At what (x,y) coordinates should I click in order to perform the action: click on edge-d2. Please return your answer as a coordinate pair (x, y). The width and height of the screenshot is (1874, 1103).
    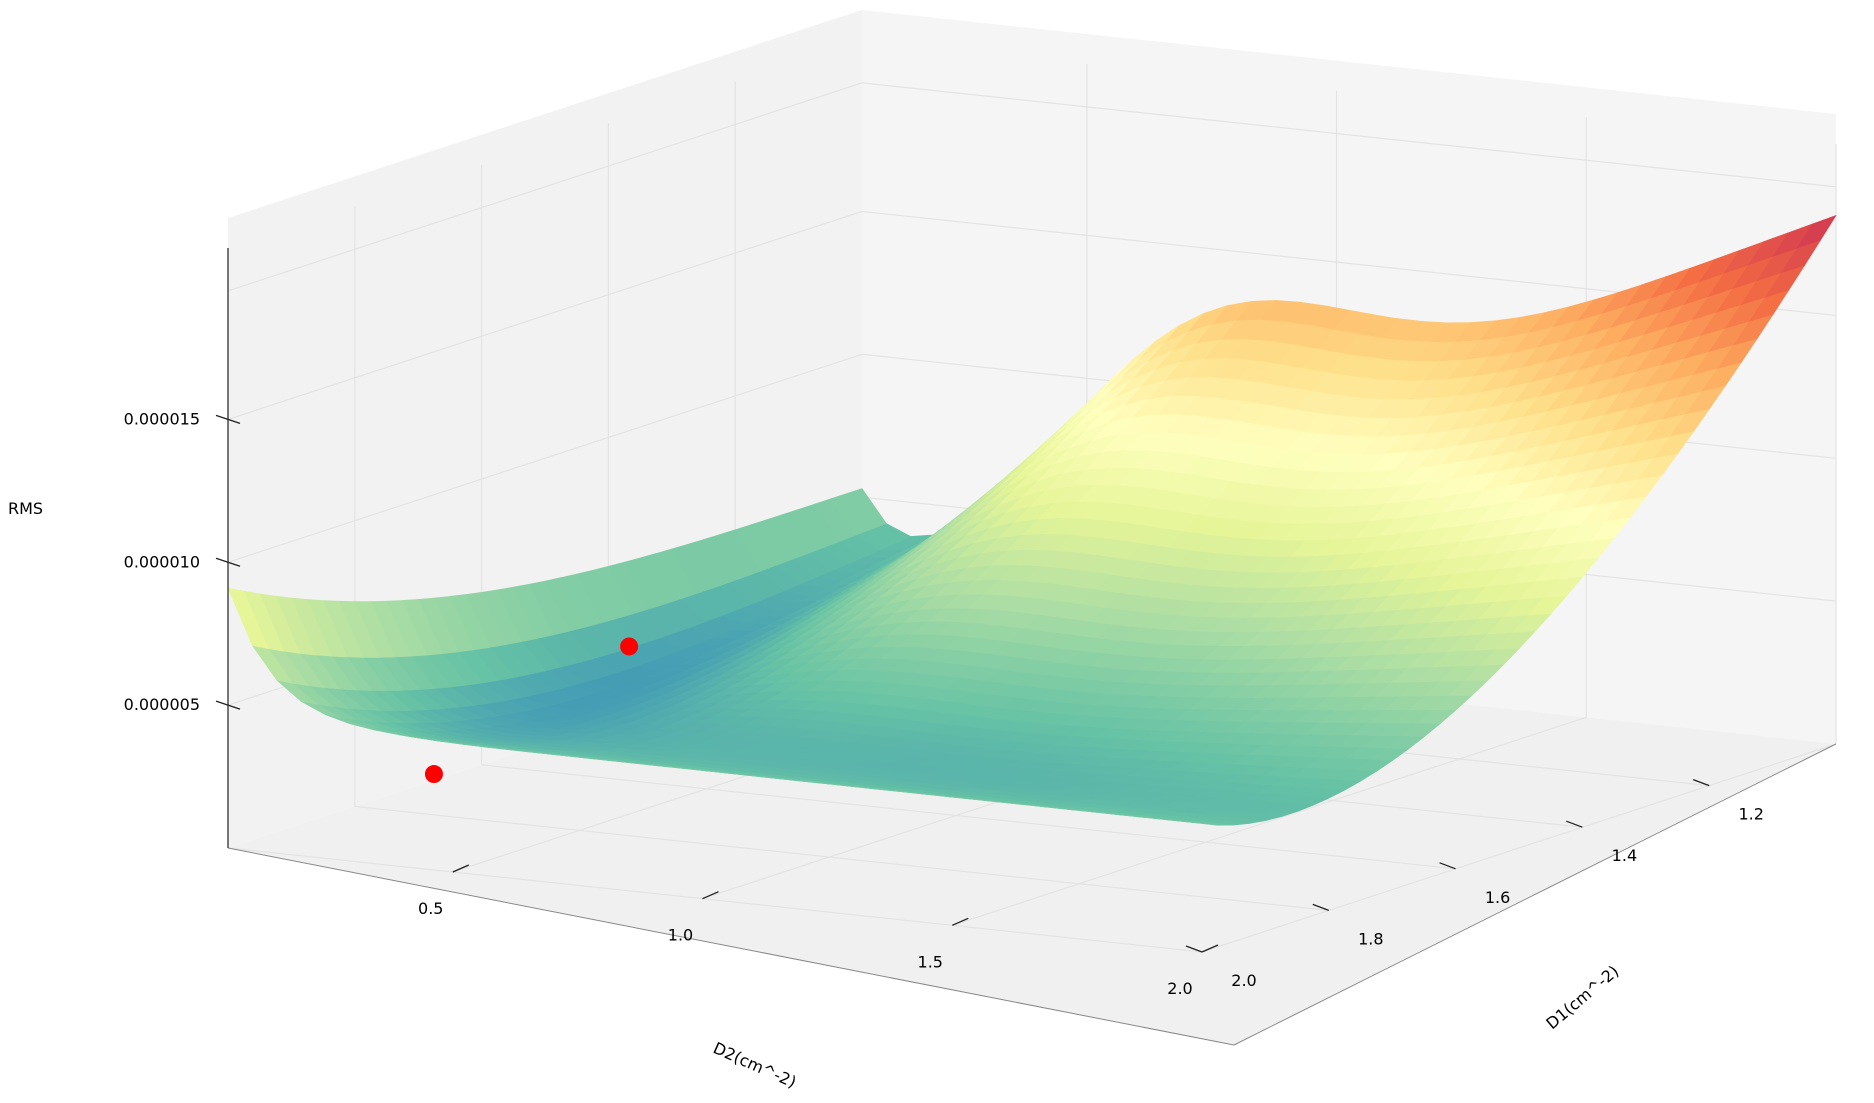
    Looking at the image, I should click on (731, 946).